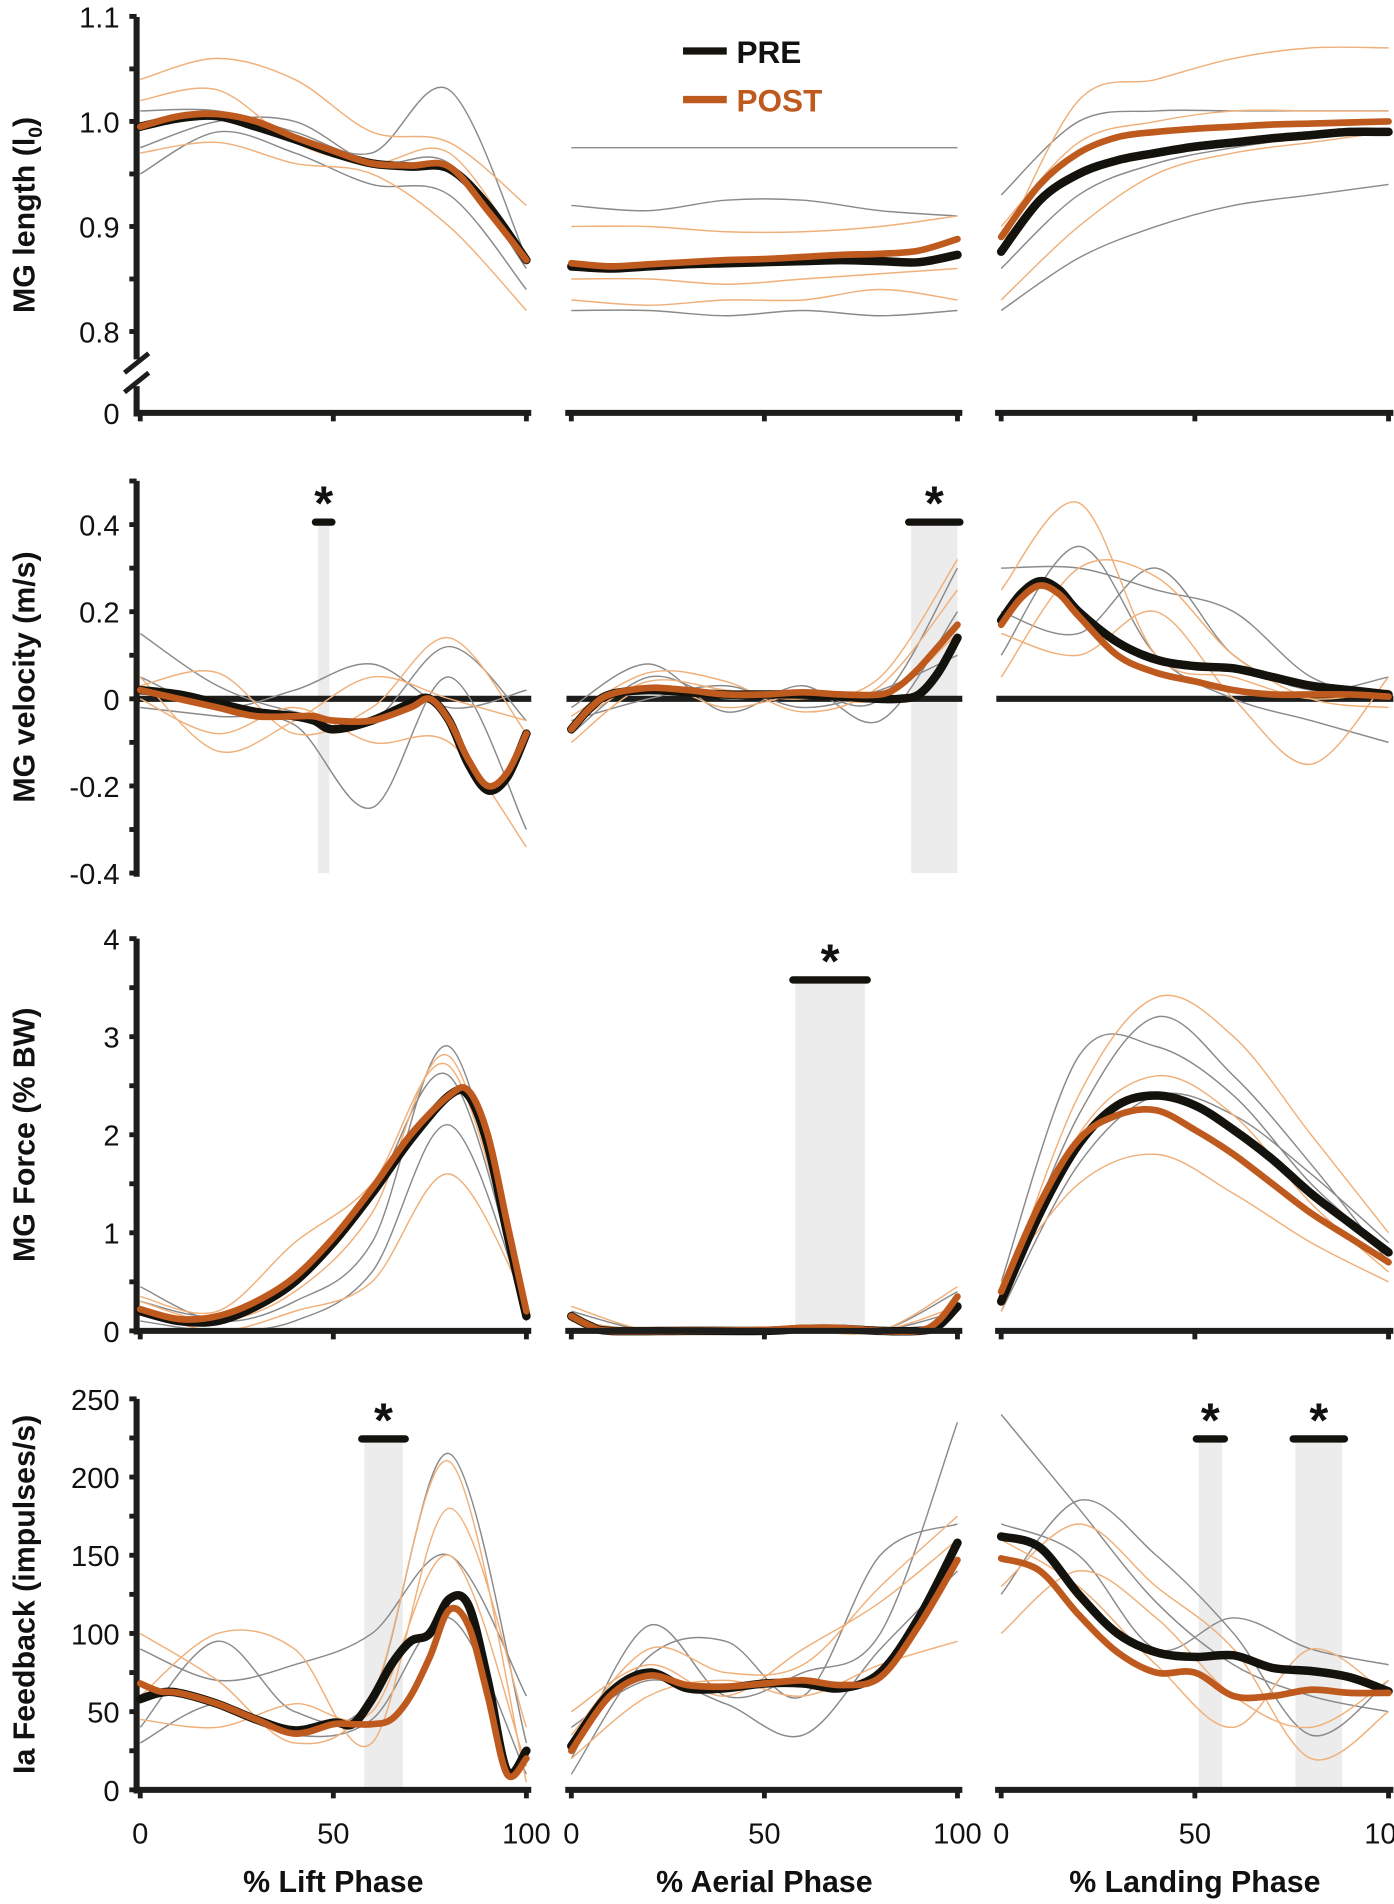 This screenshot has height=1904, width=1394. Describe the element at coordinates (94, 788) in the screenshot. I see `y-tick-label: -0.2` at that location.